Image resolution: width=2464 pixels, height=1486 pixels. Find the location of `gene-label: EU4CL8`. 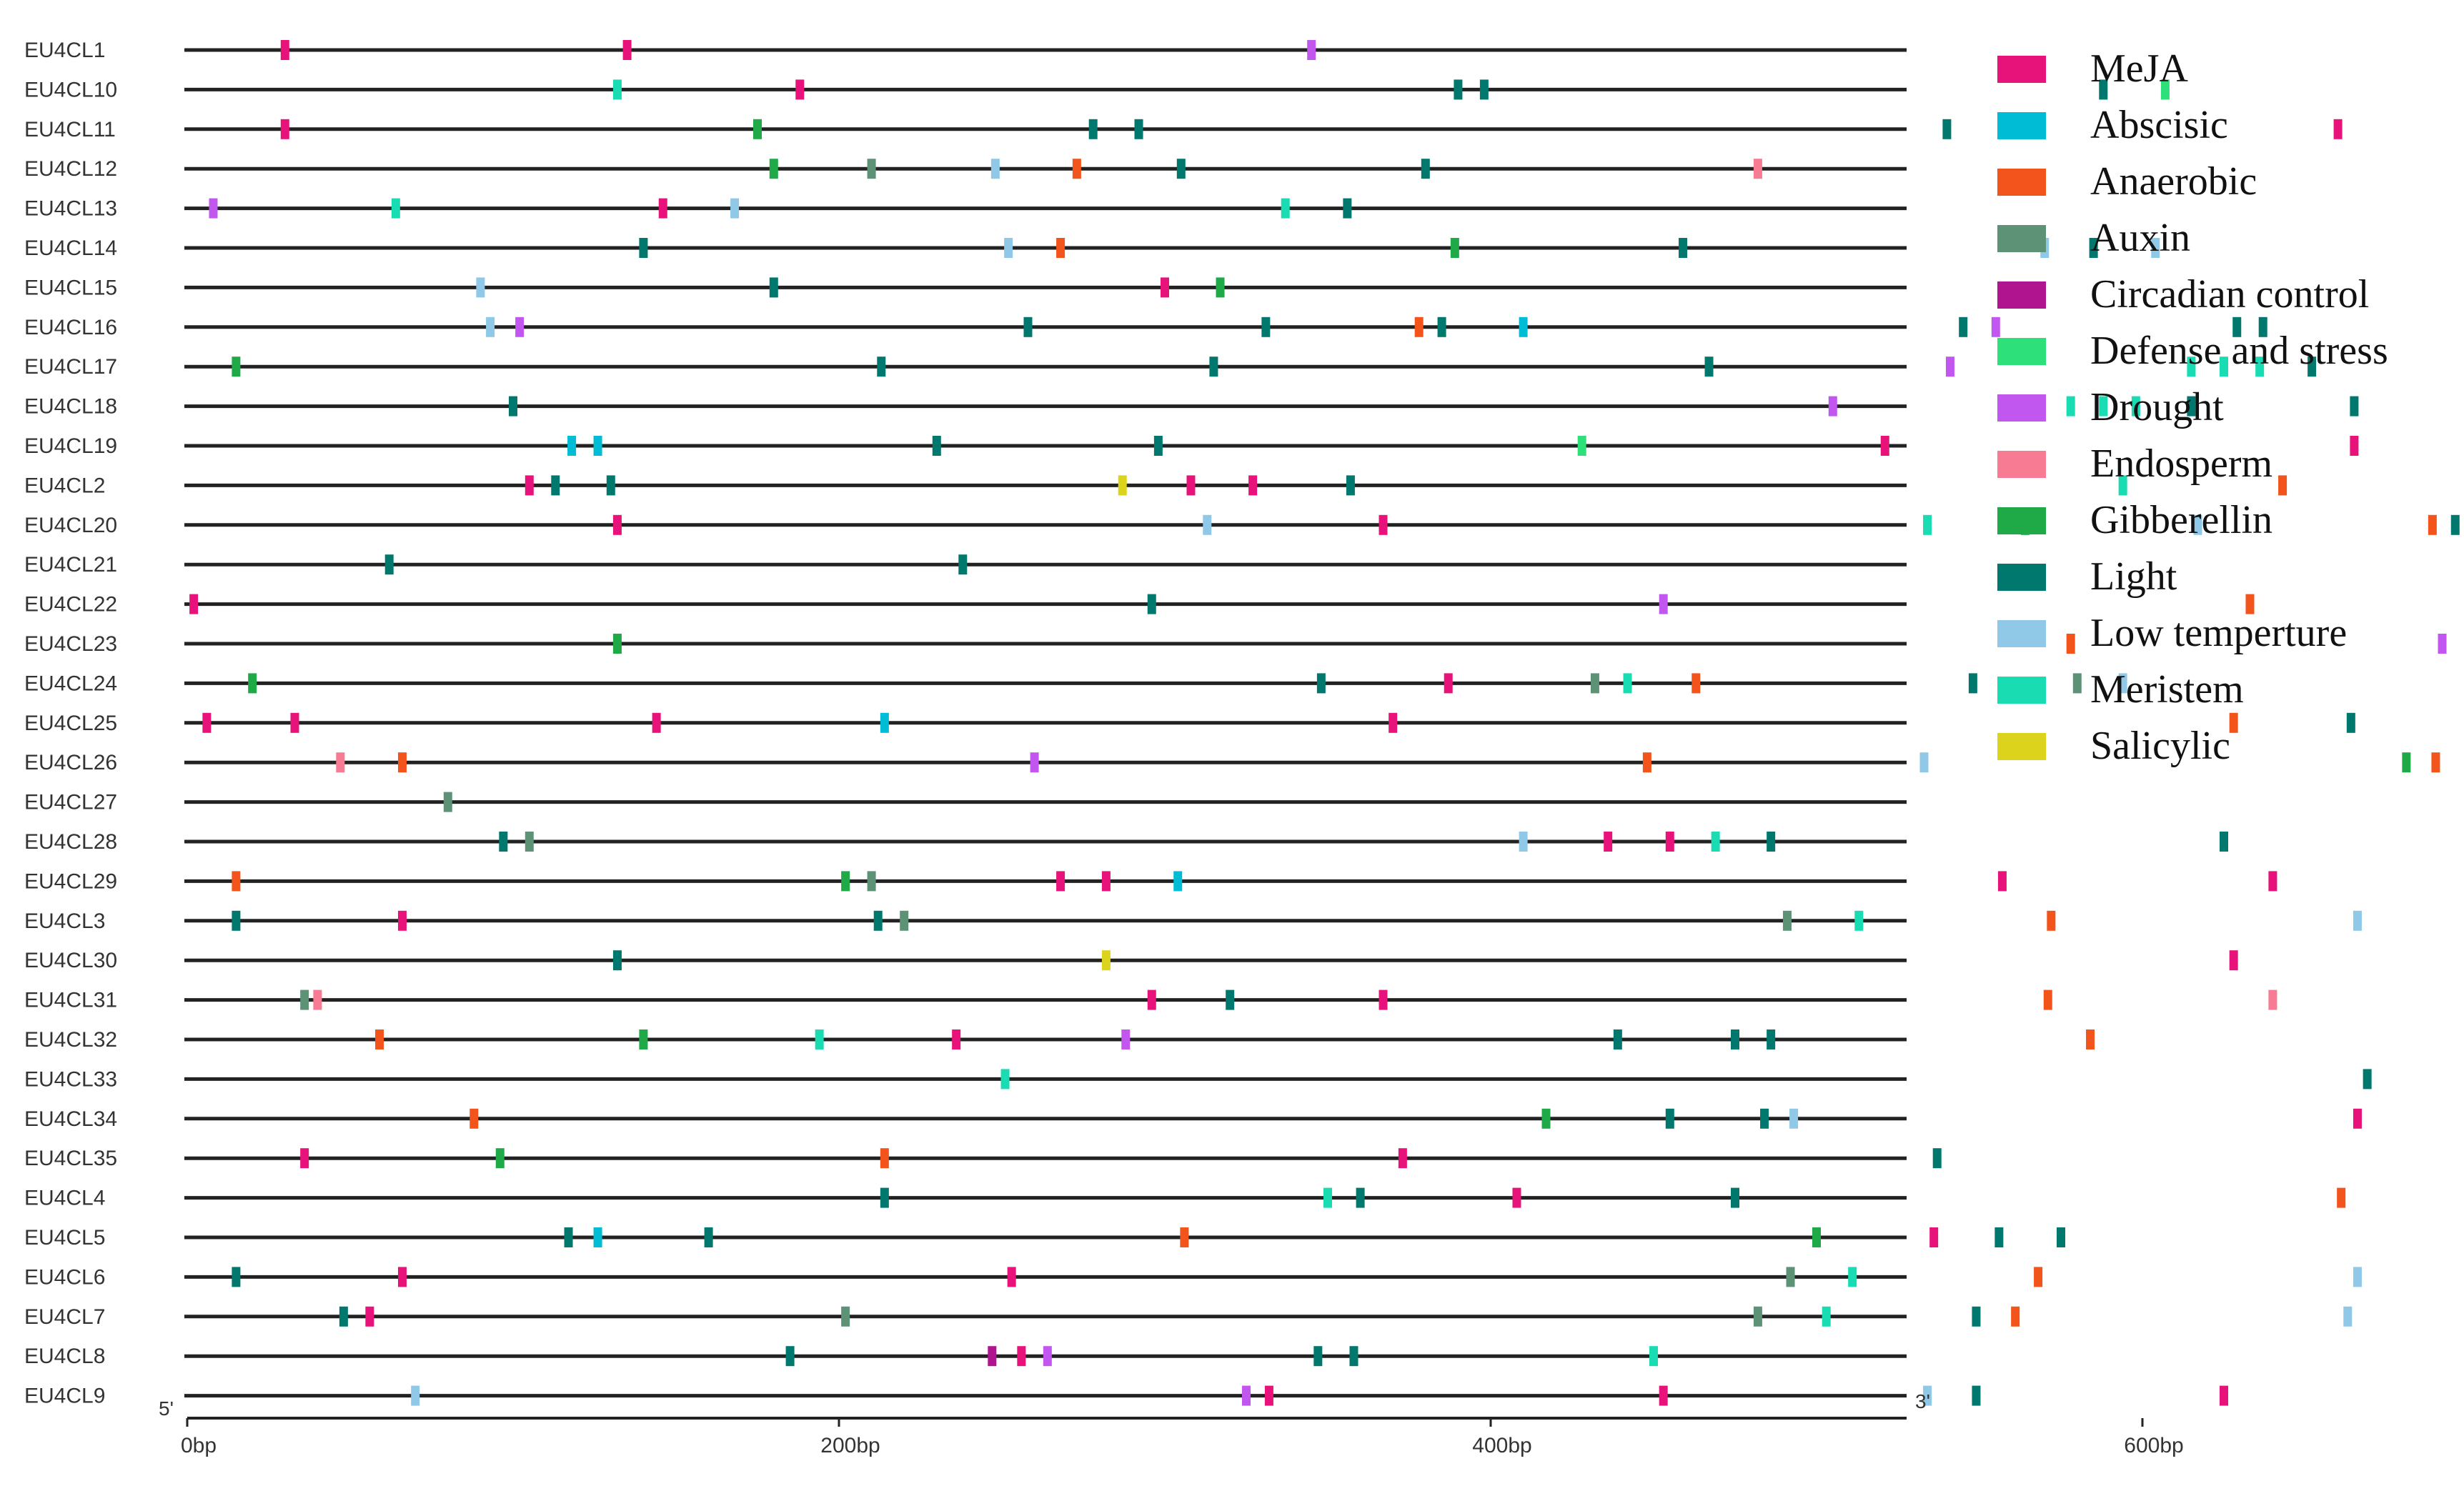

gene-label: EU4CL8 is located at coordinates (64, 1356).